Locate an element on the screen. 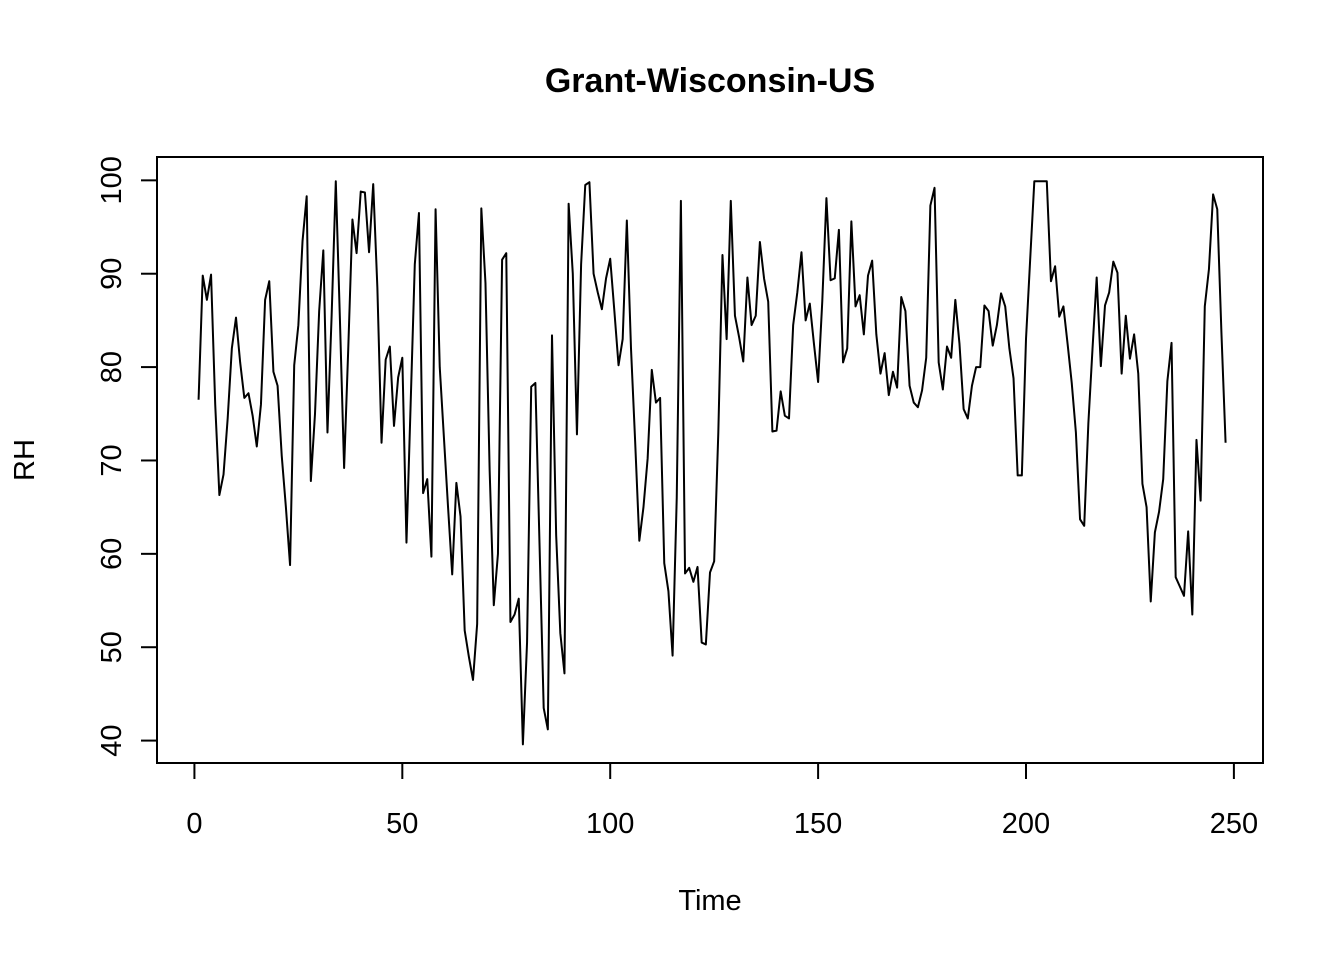 The height and width of the screenshot is (960, 1344). x-tick-label: 250 is located at coordinates (1234, 824).